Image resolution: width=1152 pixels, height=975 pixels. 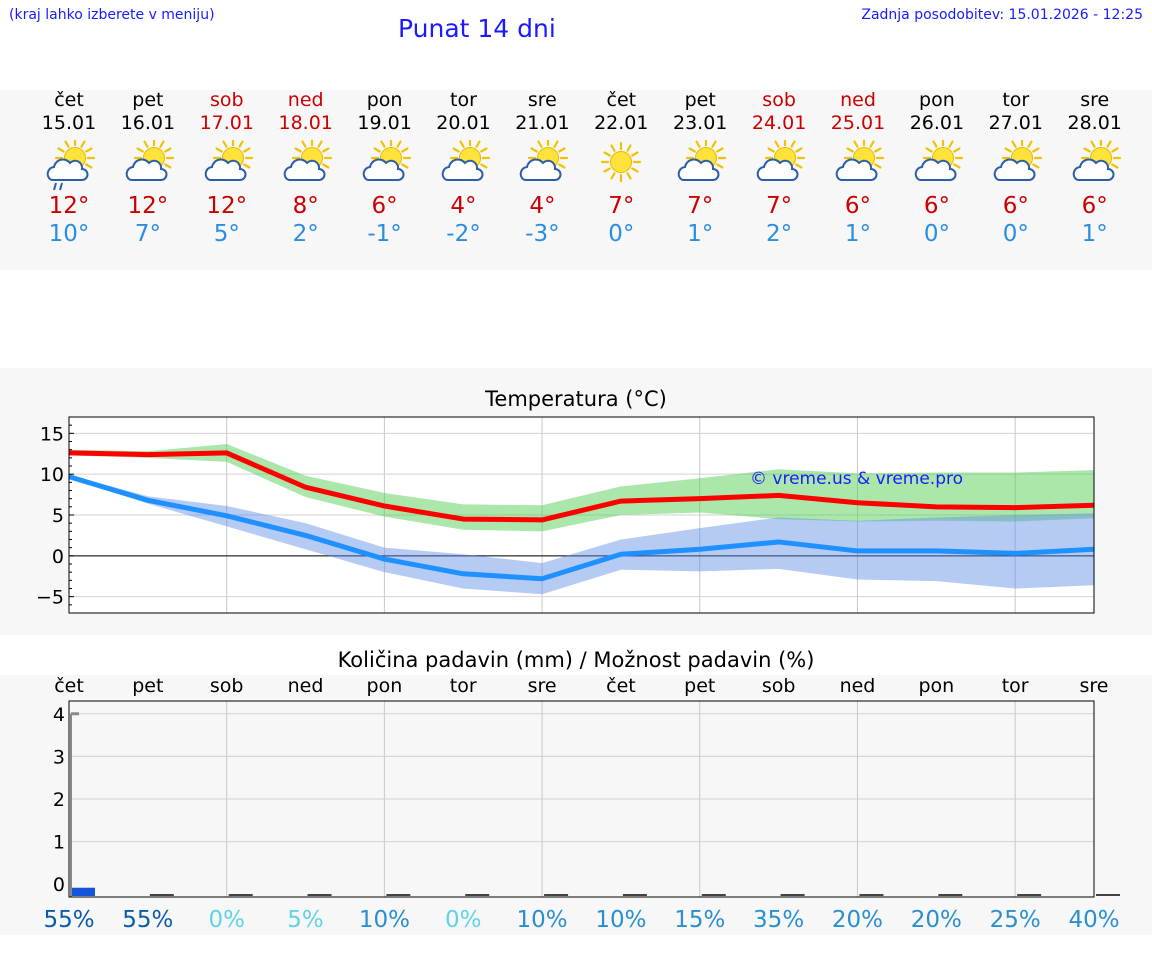 What do you see at coordinates (463, 123) in the screenshot?
I see `day-date: 20.01` at bounding box center [463, 123].